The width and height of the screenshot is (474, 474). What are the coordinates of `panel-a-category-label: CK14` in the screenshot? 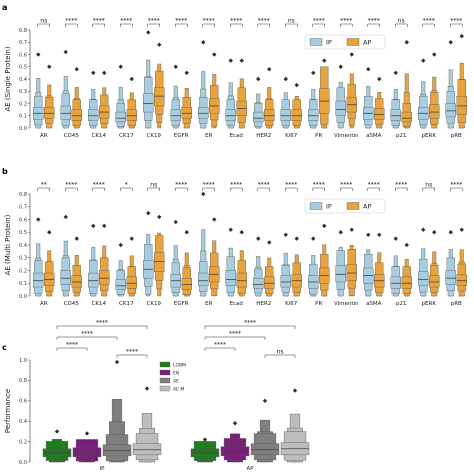 It's located at (99, 136).